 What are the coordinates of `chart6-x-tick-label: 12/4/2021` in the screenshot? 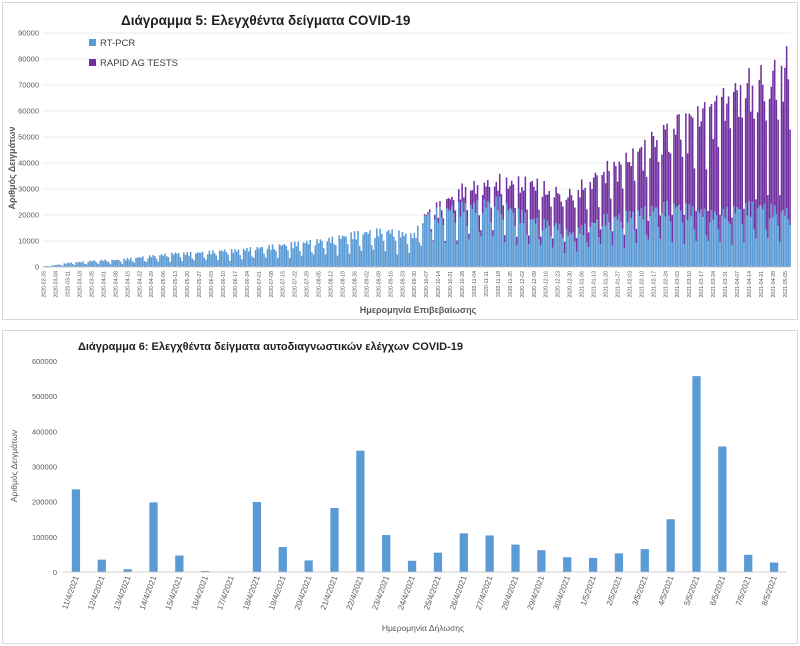 It's located at (96, 592).